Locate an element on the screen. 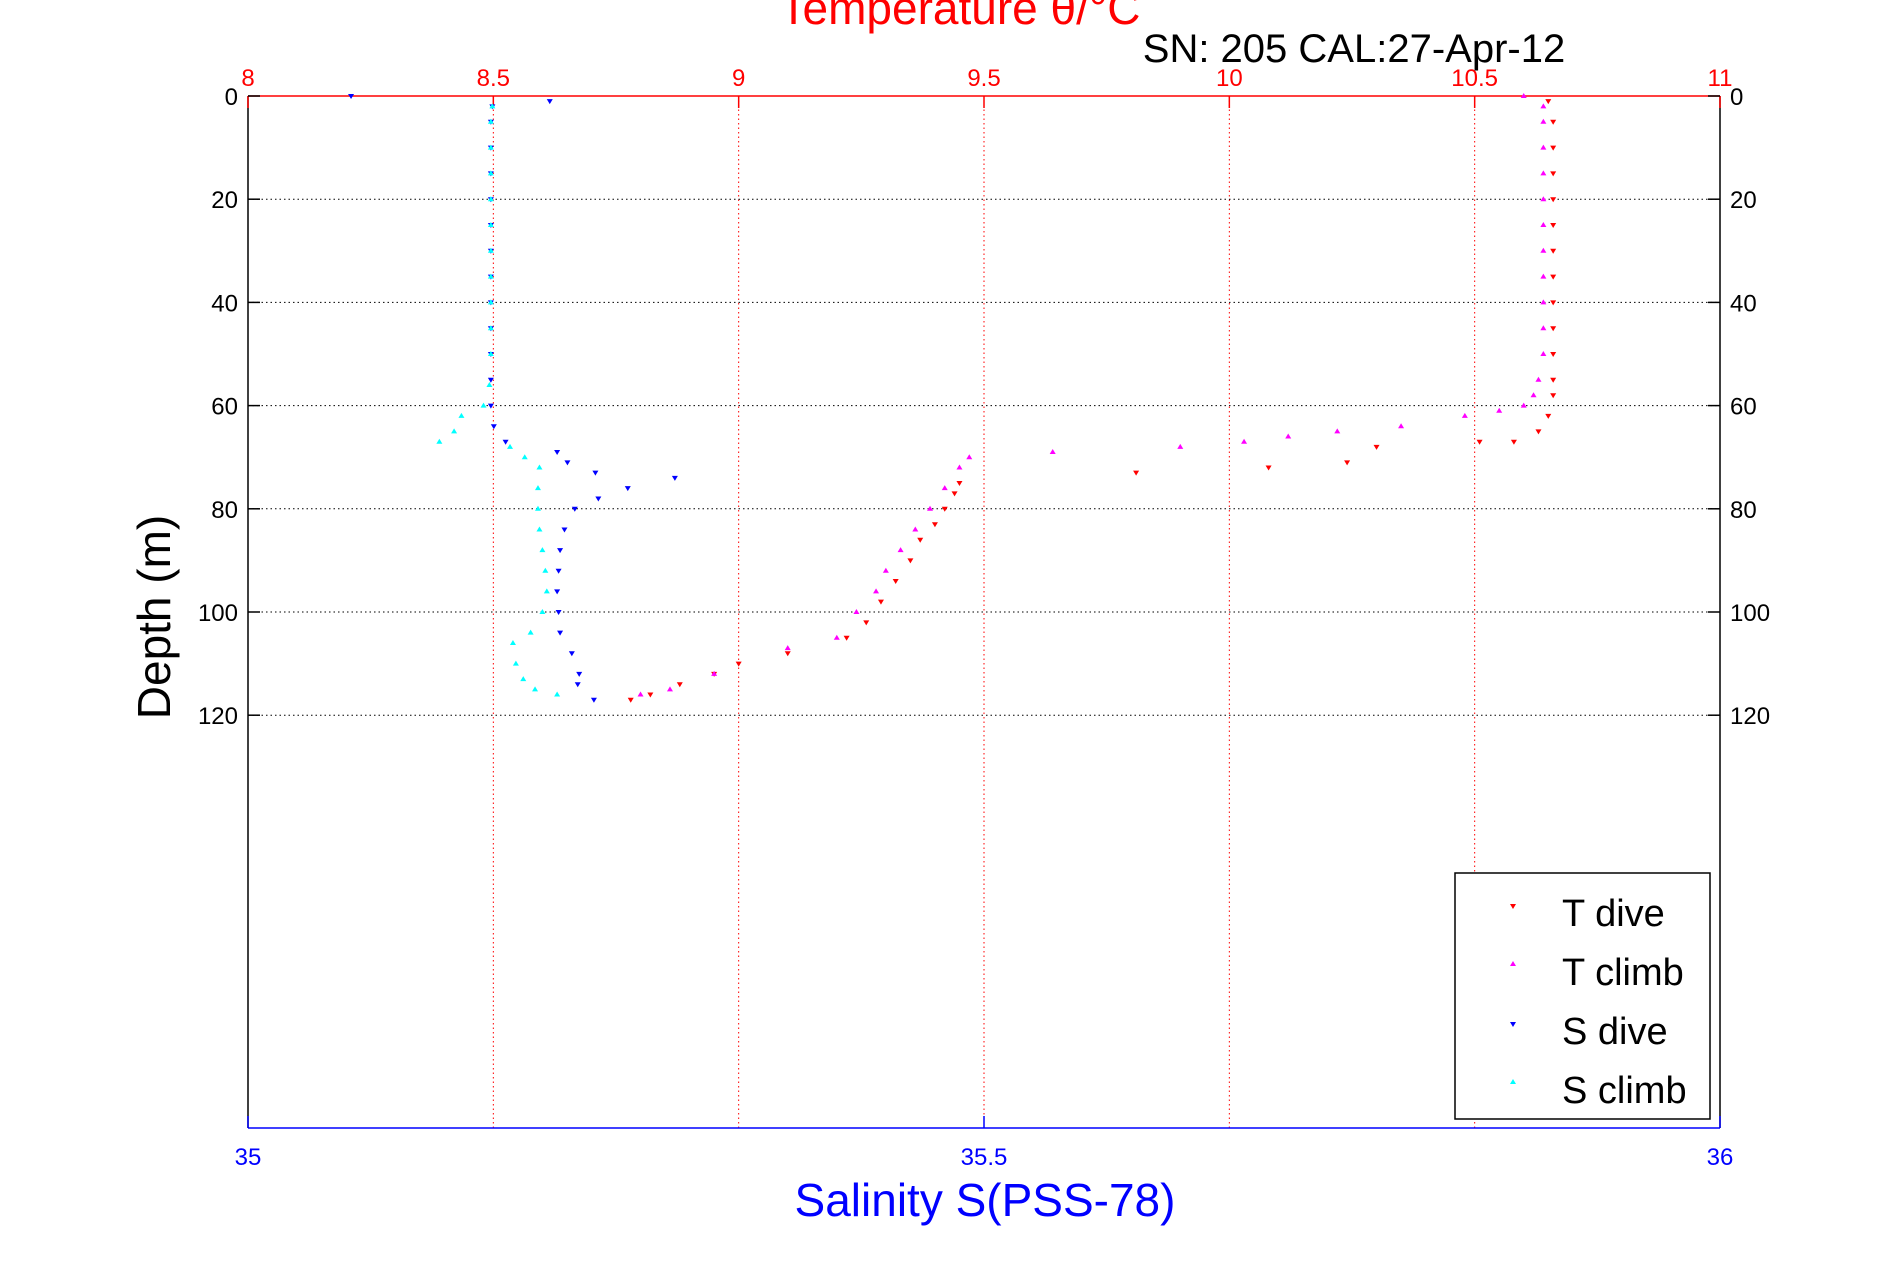 The width and height of the screenshot is (1891, 1262). legend-label-s-dive: S dive is located at coordinates (1615, 1032).